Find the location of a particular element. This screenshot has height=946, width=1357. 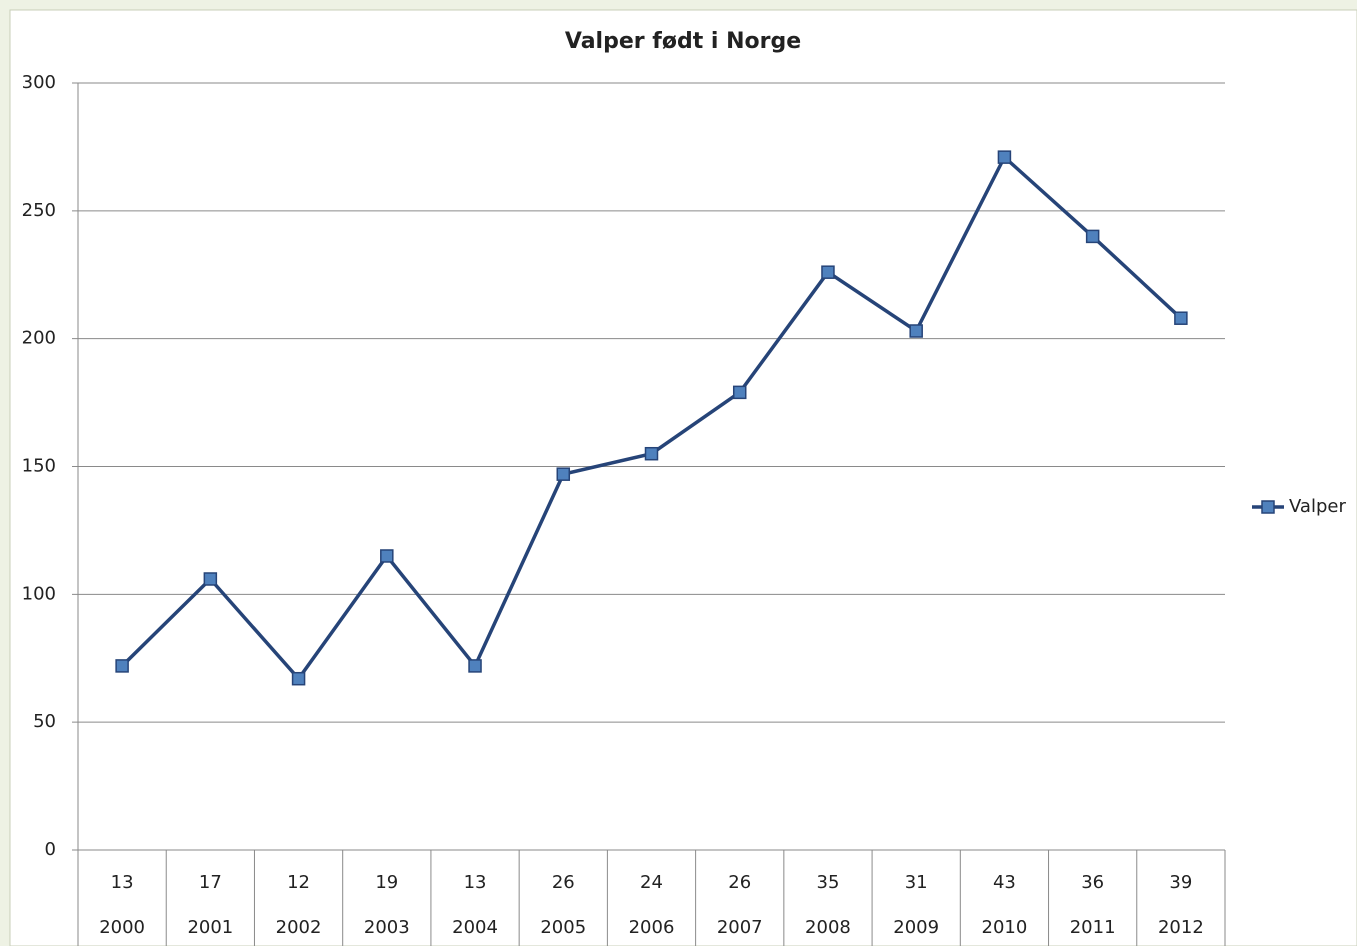

y-tick-label: 50 is located at coordinates (44, 721).